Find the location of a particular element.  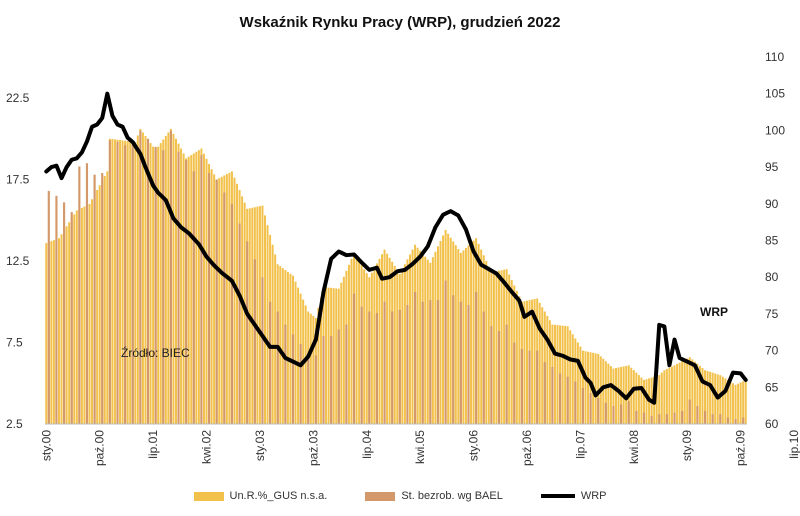

right-tick-label: 110 is located at coordinates (774, 57).